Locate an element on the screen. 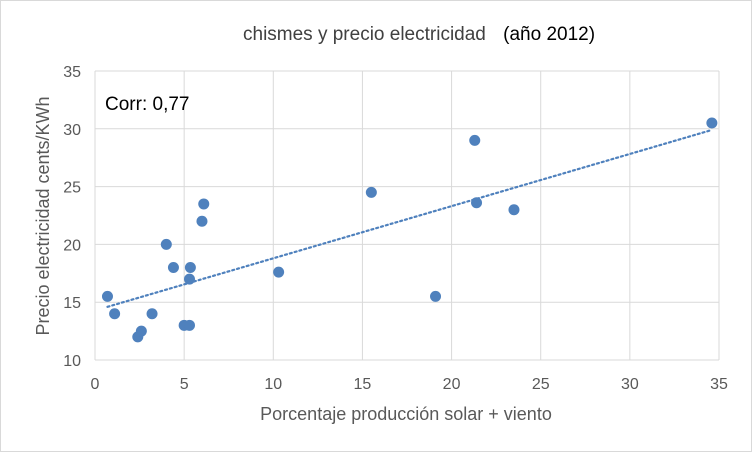 Image resolution: width=752 pixels, height=452 pixels. x-tick-label: 35 is located at coordinates (719, 384).